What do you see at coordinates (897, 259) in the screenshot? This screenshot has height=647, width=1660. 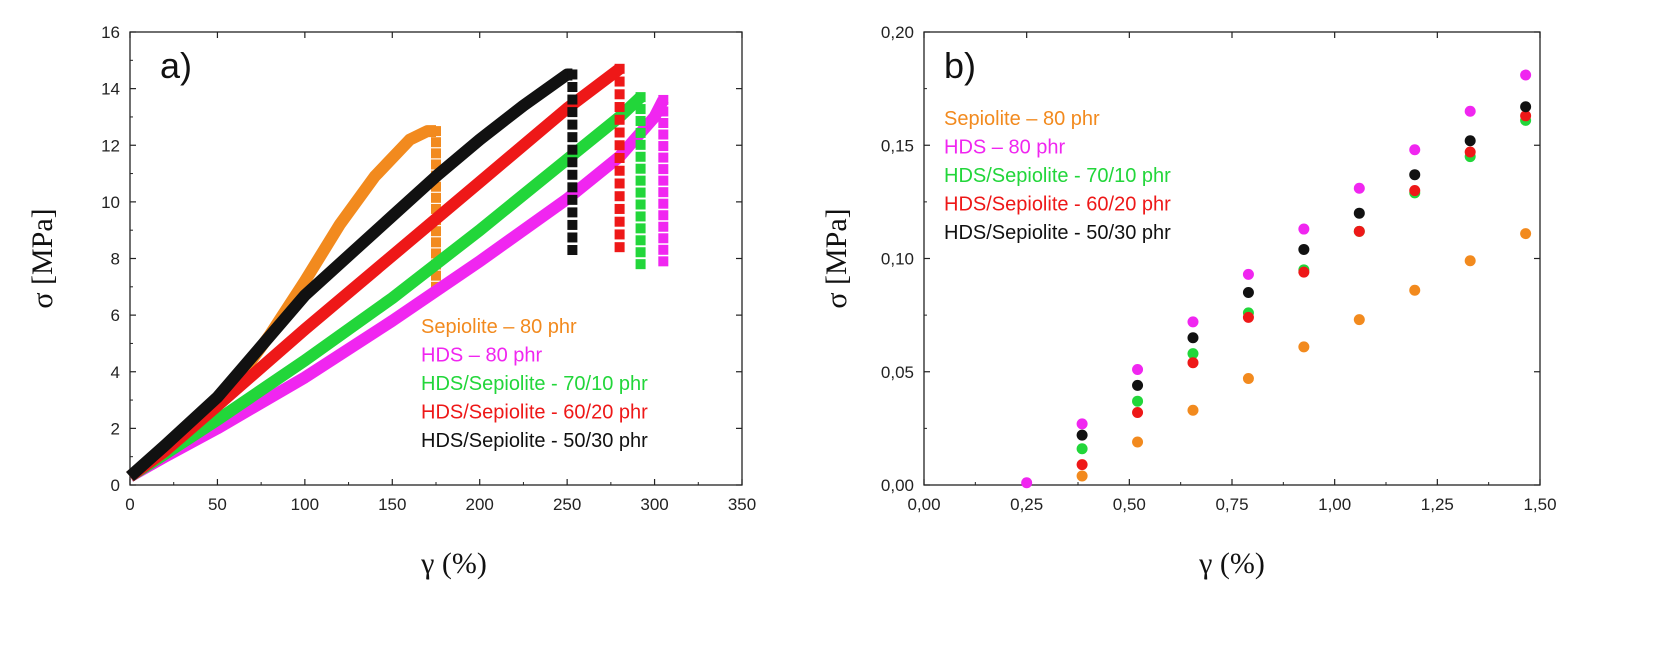 I see `y-tick-label: 0,10` at bounding box center [897, 259].